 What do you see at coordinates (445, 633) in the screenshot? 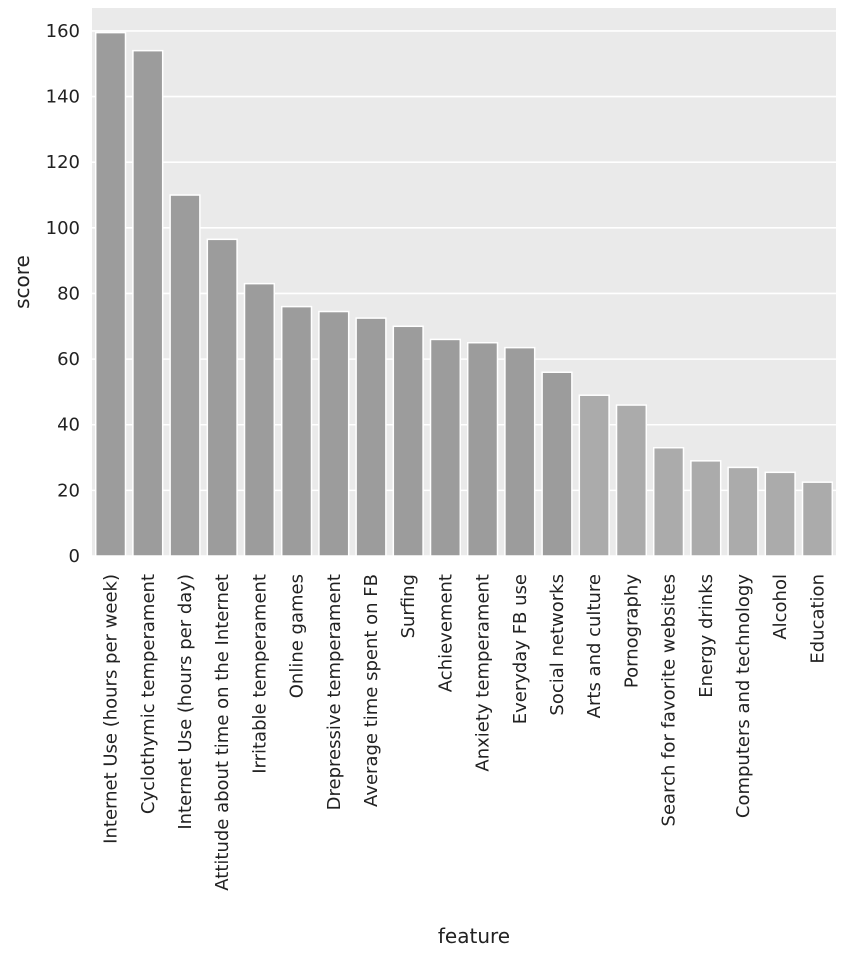
I see `x-tick-label: Achievement` at bounding box center [445, 633].